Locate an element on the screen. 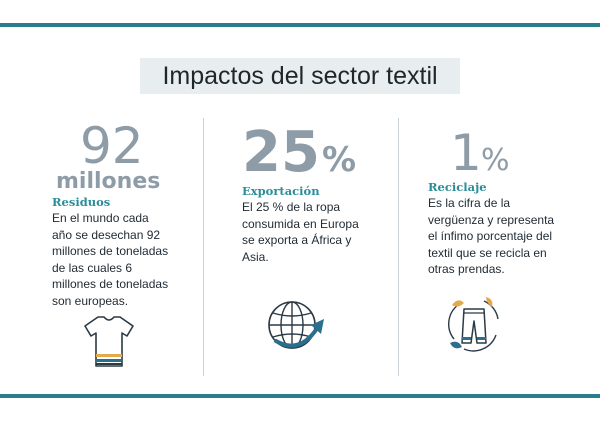 The image size is (600, 423). stat-number: 92 is located at coordinates (112, 146).